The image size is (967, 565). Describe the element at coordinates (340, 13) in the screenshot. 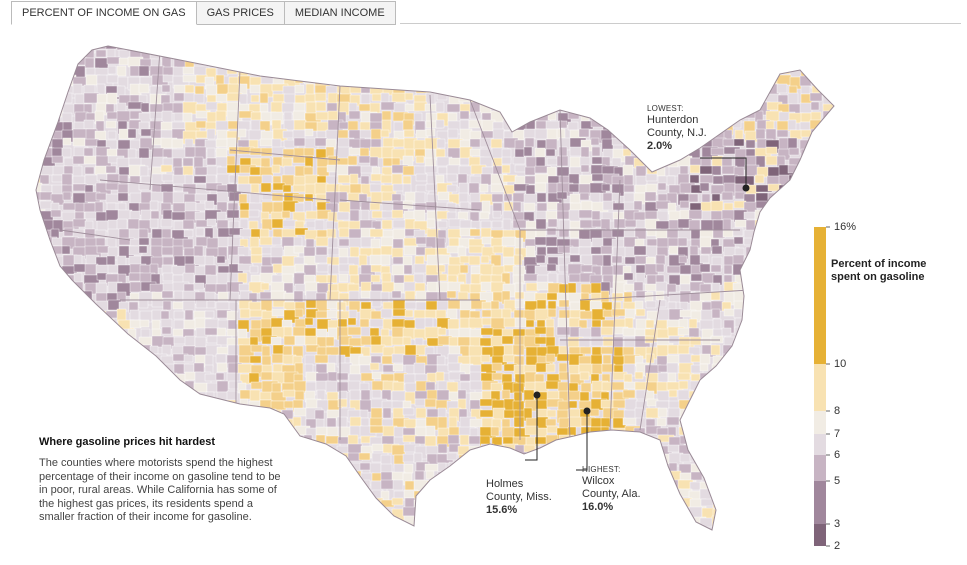

I see `tab-median-income: MEDIAN INCOME` at that location.